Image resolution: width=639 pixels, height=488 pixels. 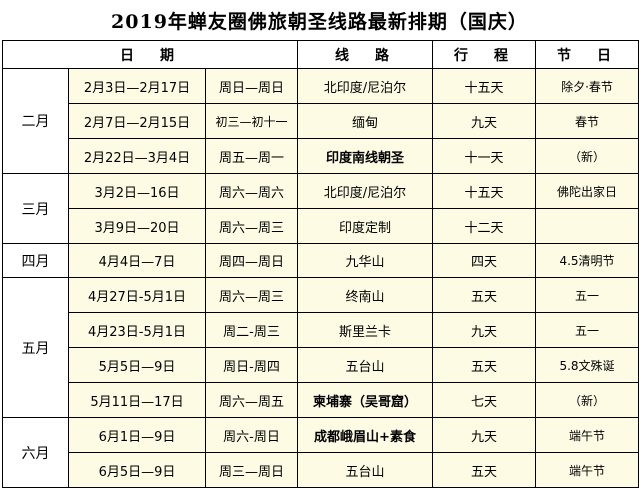 I want to click on duration-cell: 十二天, so click(x=484, y=226).